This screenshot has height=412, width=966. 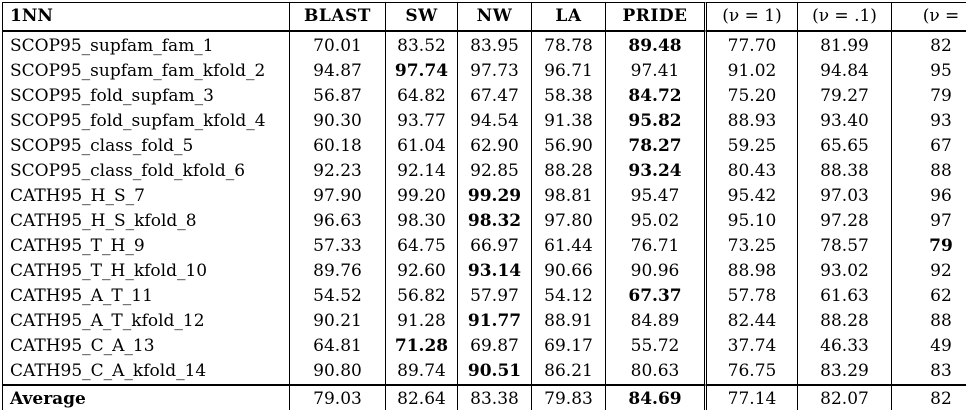 I want to click on average-cell: 82.07, so click(x=845, y=397).